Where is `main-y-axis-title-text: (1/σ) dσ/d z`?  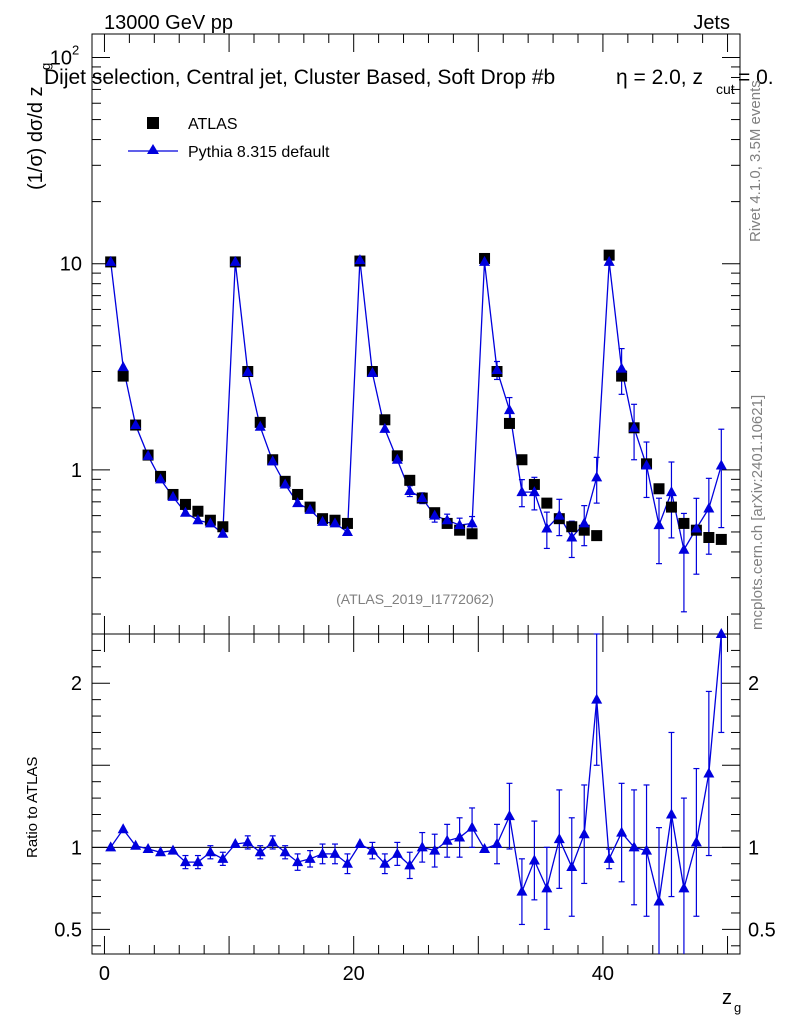
main-y-axis-title-text: (1/σ) dσ/d z is located at coordinates (36, 138).